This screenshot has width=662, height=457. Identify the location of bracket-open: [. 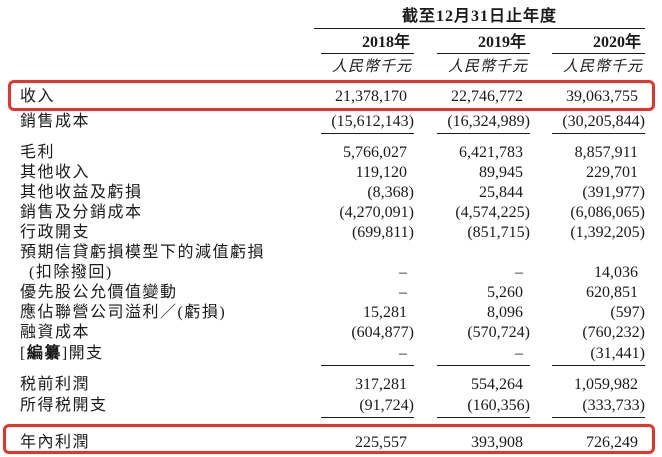
(23, 353).